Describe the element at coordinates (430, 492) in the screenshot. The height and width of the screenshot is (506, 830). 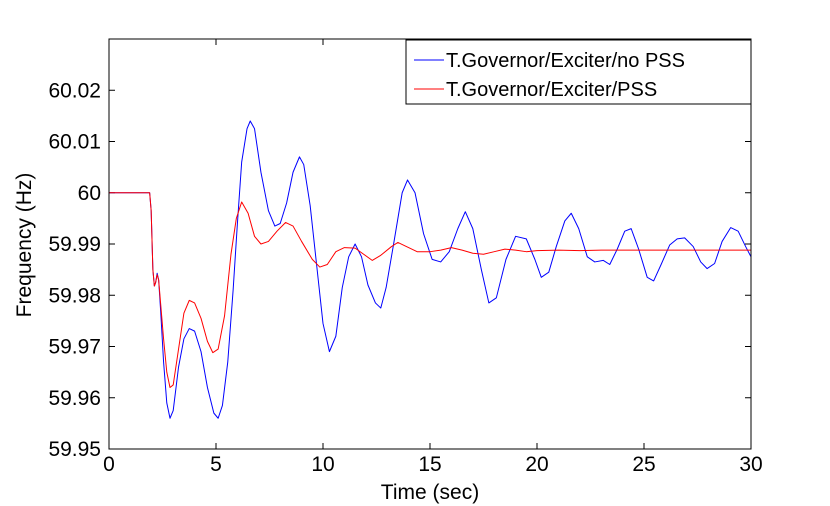
I see `x-axis-title: Time (sec)` at that location.